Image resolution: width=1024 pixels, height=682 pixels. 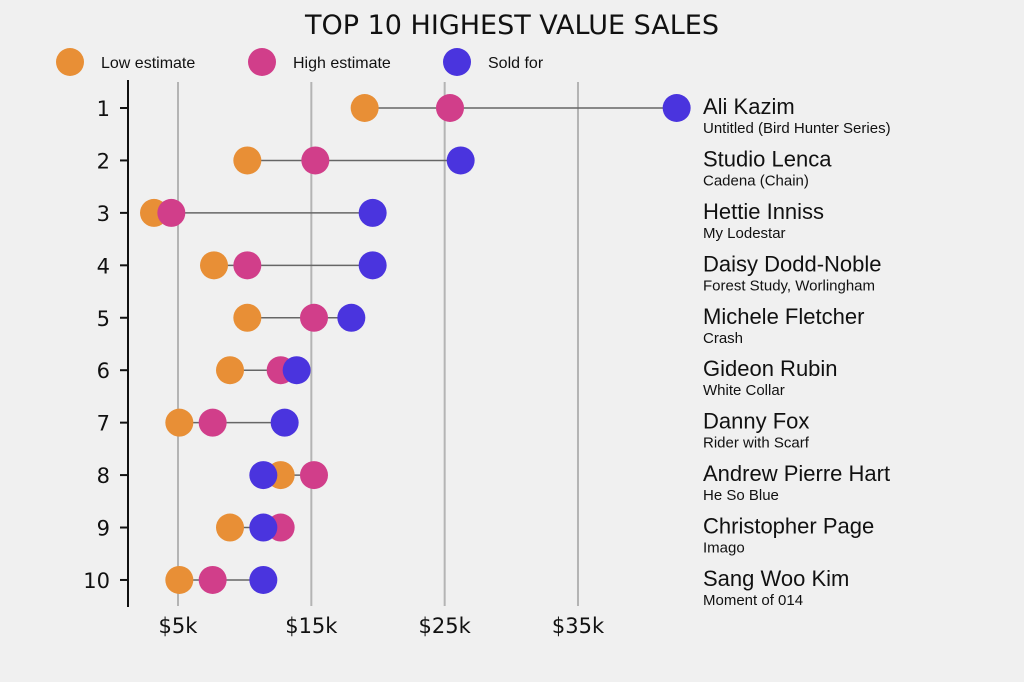 What do you see at coordinates (792, 263) in the screenshot?
I see `artist-name: Daisy Dodd-Noble` at bounding box center [792, 263].